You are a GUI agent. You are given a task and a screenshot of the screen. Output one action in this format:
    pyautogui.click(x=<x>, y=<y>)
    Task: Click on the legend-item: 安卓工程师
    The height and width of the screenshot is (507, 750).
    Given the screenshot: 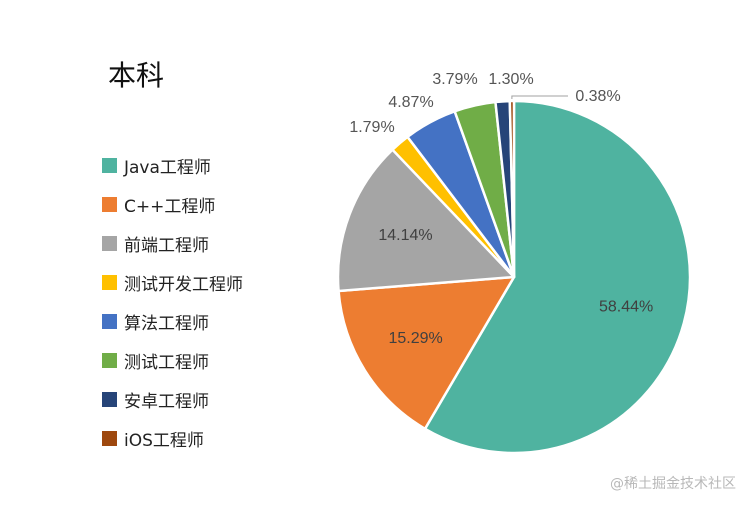 What is the action you would take?
    pyautogui.click(x=172, y=399)
    